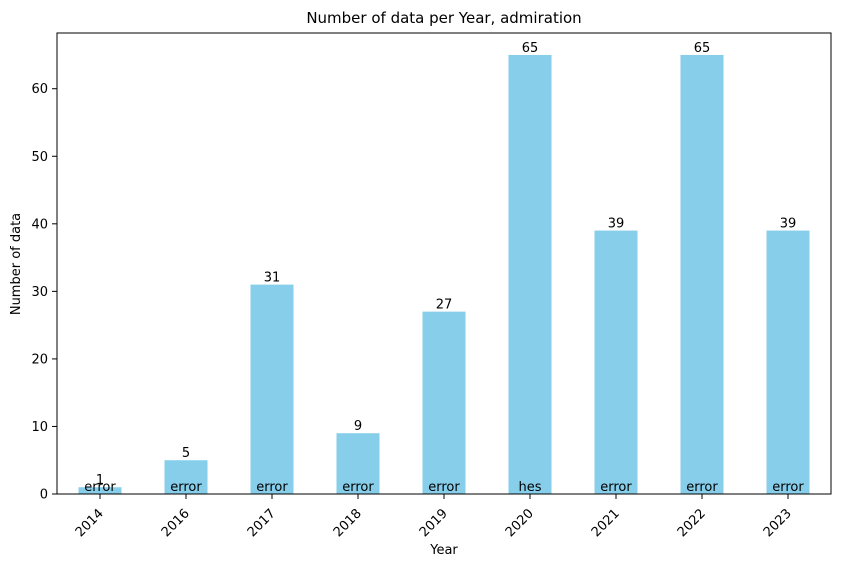 The image size is (841, 572). Describe the element at coordinates (788, 362) in the screenshot. I see `bar-2023` at that location.